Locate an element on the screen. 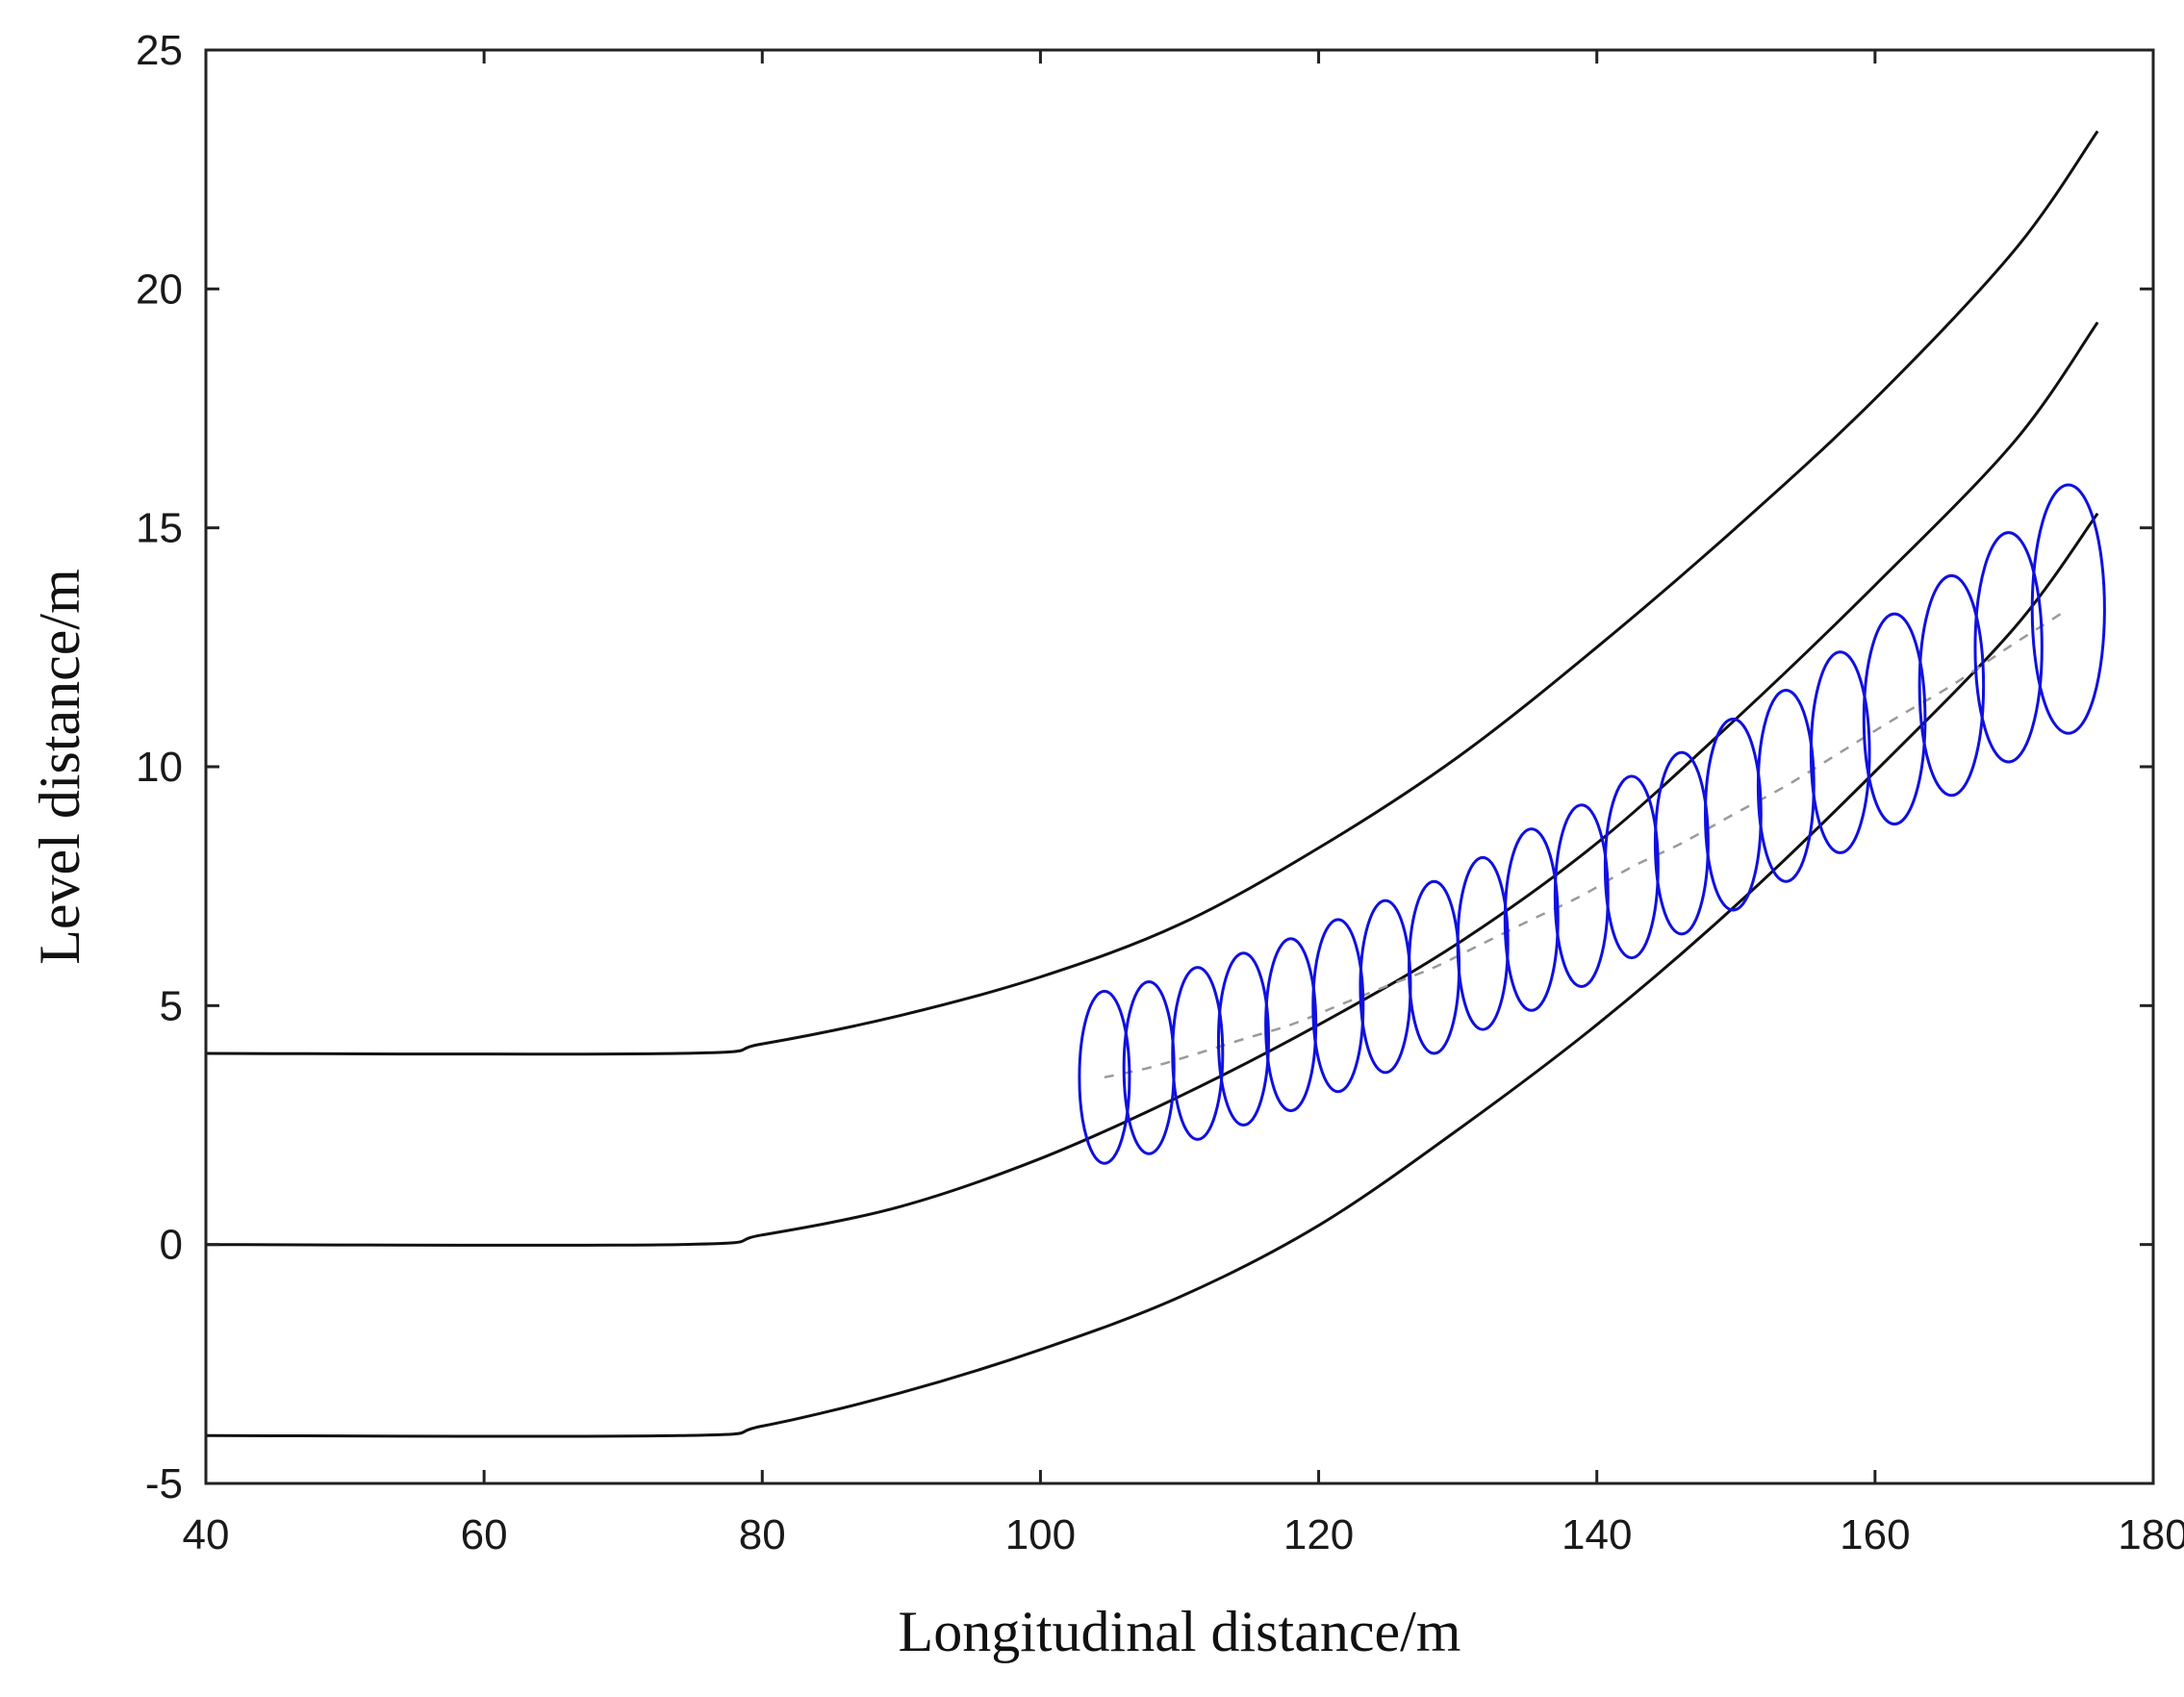  y-axis-label: Level distance/m is located at coordinates (60, 767).